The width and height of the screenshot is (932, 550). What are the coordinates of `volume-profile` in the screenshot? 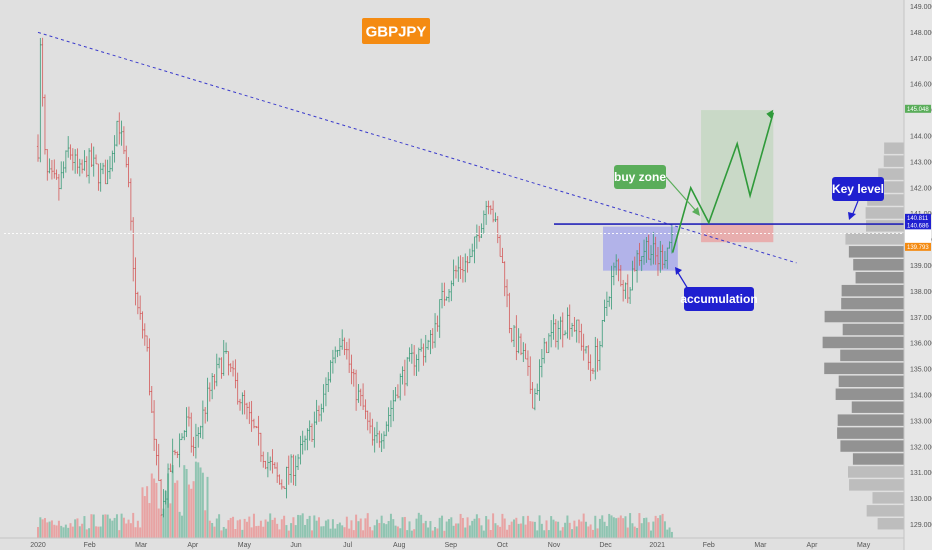 It's located at (863, 336).